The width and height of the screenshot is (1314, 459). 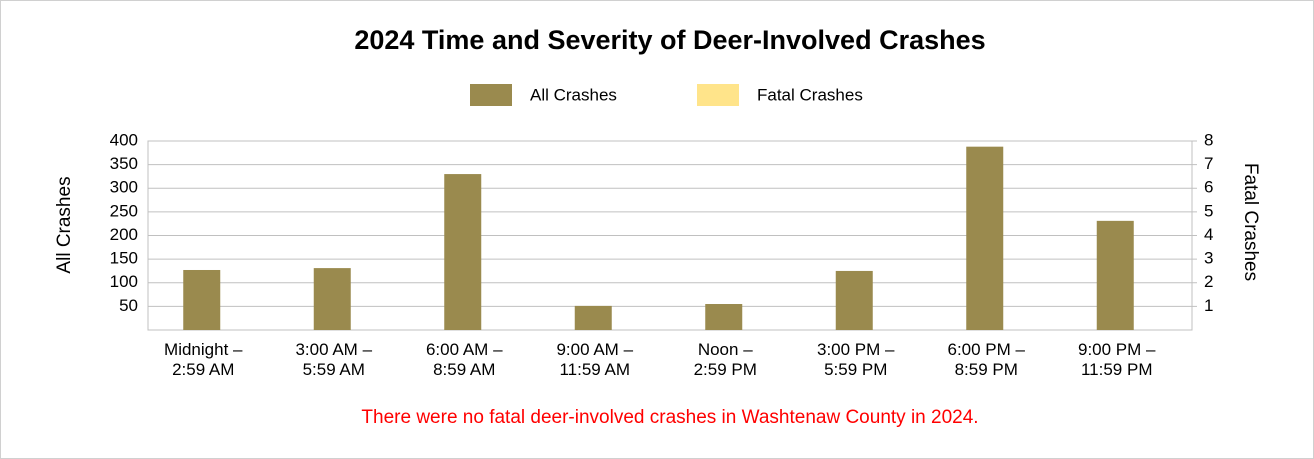 I want to click on y-tick-label: 300, so click(x=124, y=187).